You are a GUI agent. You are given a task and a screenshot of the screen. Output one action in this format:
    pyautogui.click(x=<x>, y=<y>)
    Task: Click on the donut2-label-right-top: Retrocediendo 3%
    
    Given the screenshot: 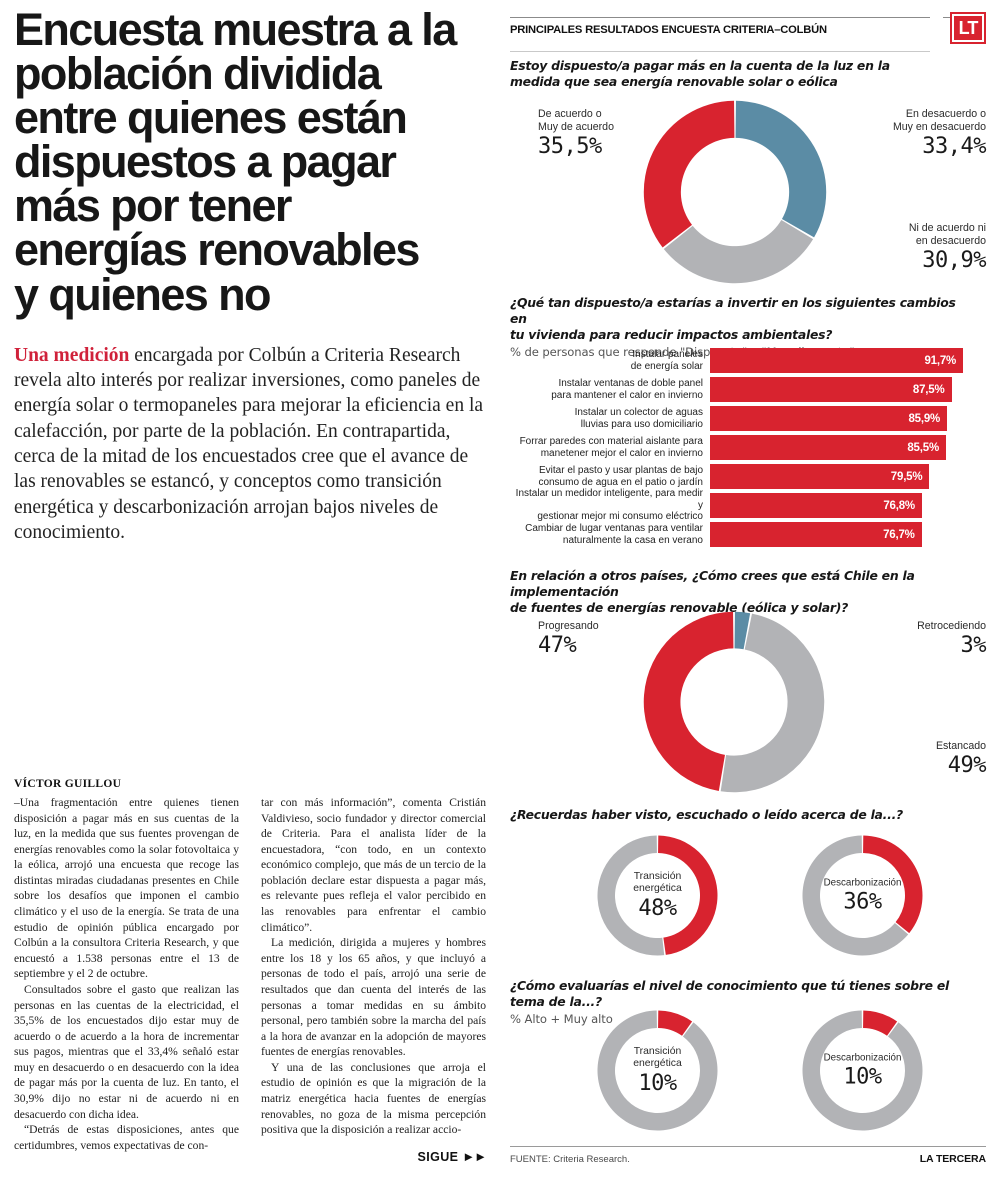 What is the action you would take?
    pyautogui.click(x=901, y=638)
    